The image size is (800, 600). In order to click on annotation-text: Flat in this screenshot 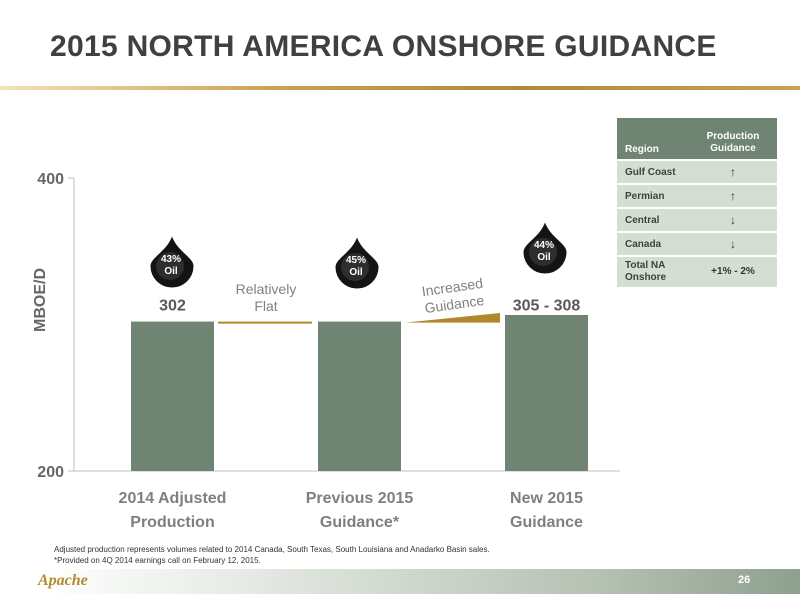, I will do `click(265, 306)`.